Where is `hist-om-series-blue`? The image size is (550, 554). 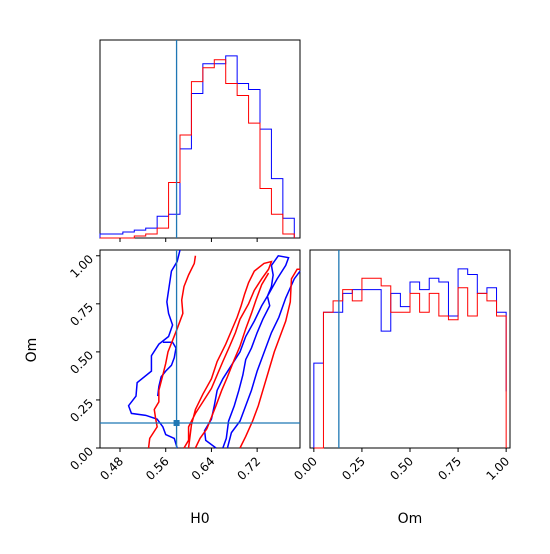
hist-om-series-blue is located at coordinates (410, 358).